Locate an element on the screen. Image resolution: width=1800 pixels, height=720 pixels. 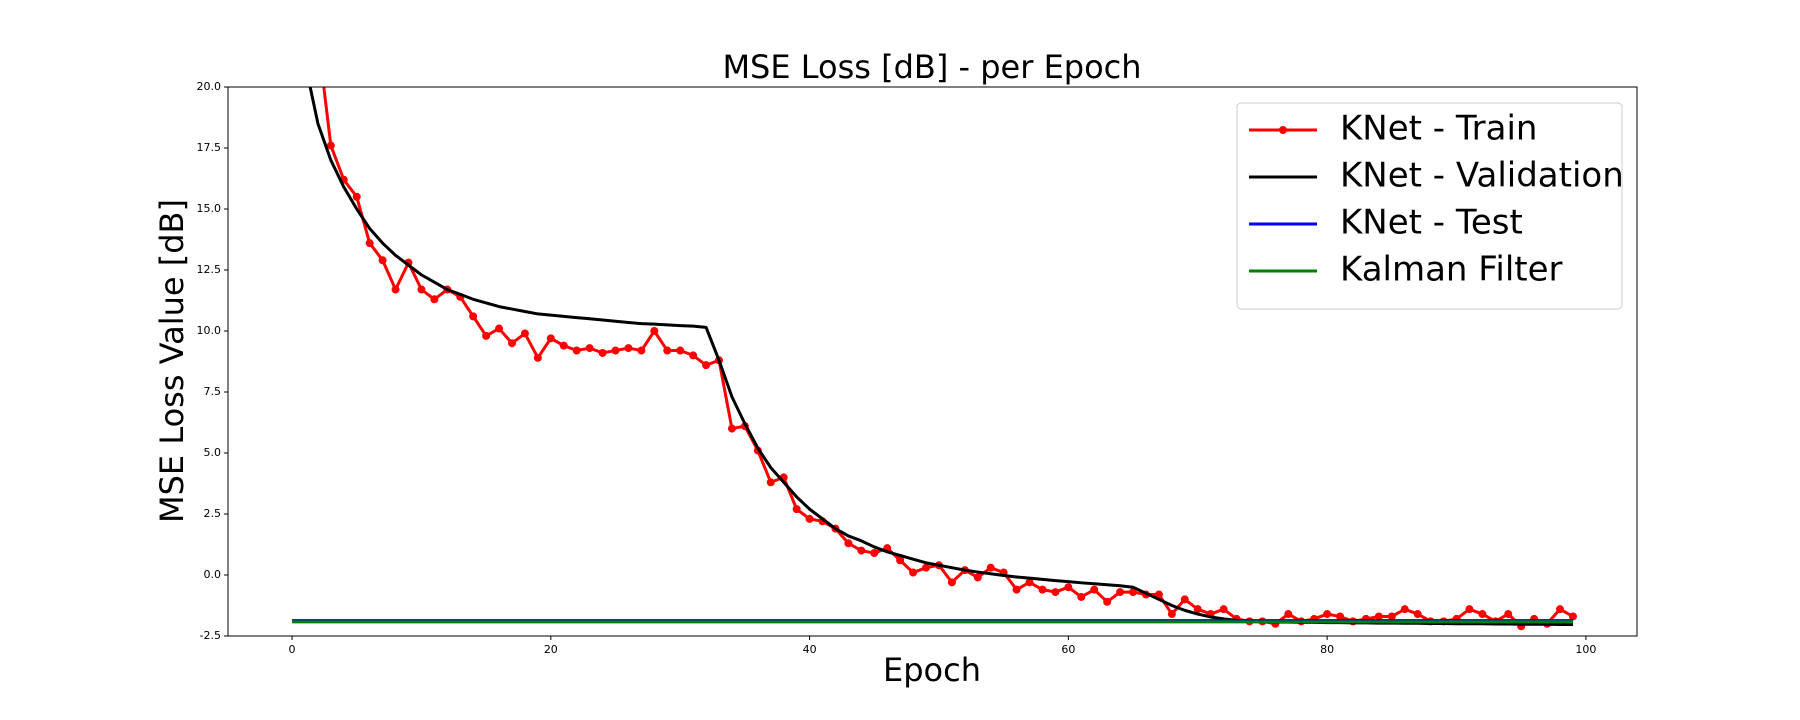
y-axis-label: MSE Loss Value [dB] is located at coordinates (172, 361).